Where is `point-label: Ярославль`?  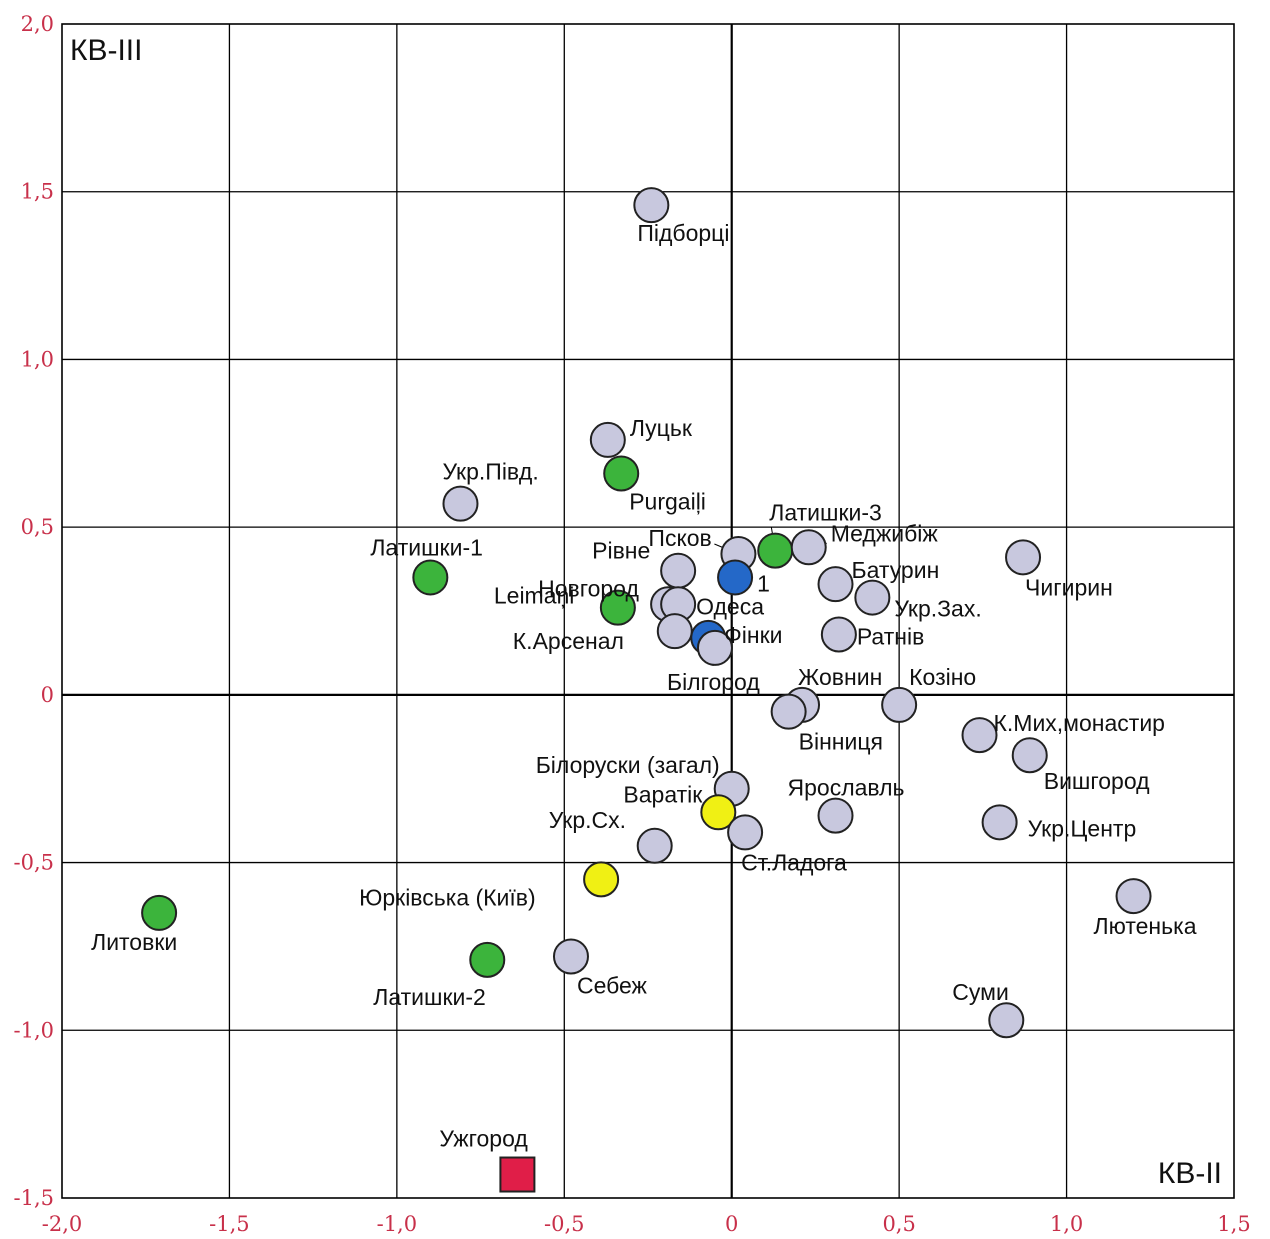 point-label: Ярославль is located at coordinates (846, 788).